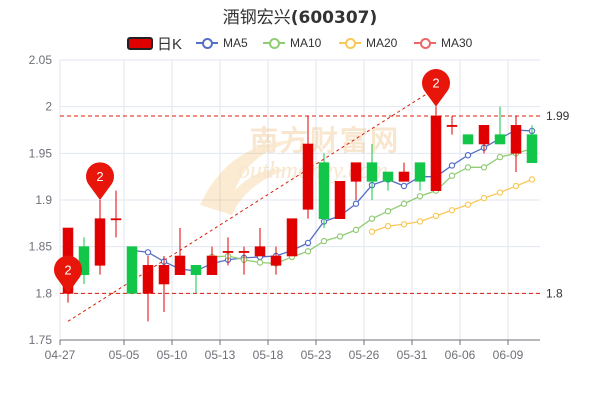 The width and height of the screenshot is (600, 400). What do you see at coordinates (154, 43) in the screenshot?
I see `legend-item-kline: 日K` at bounding box center [154, 43].